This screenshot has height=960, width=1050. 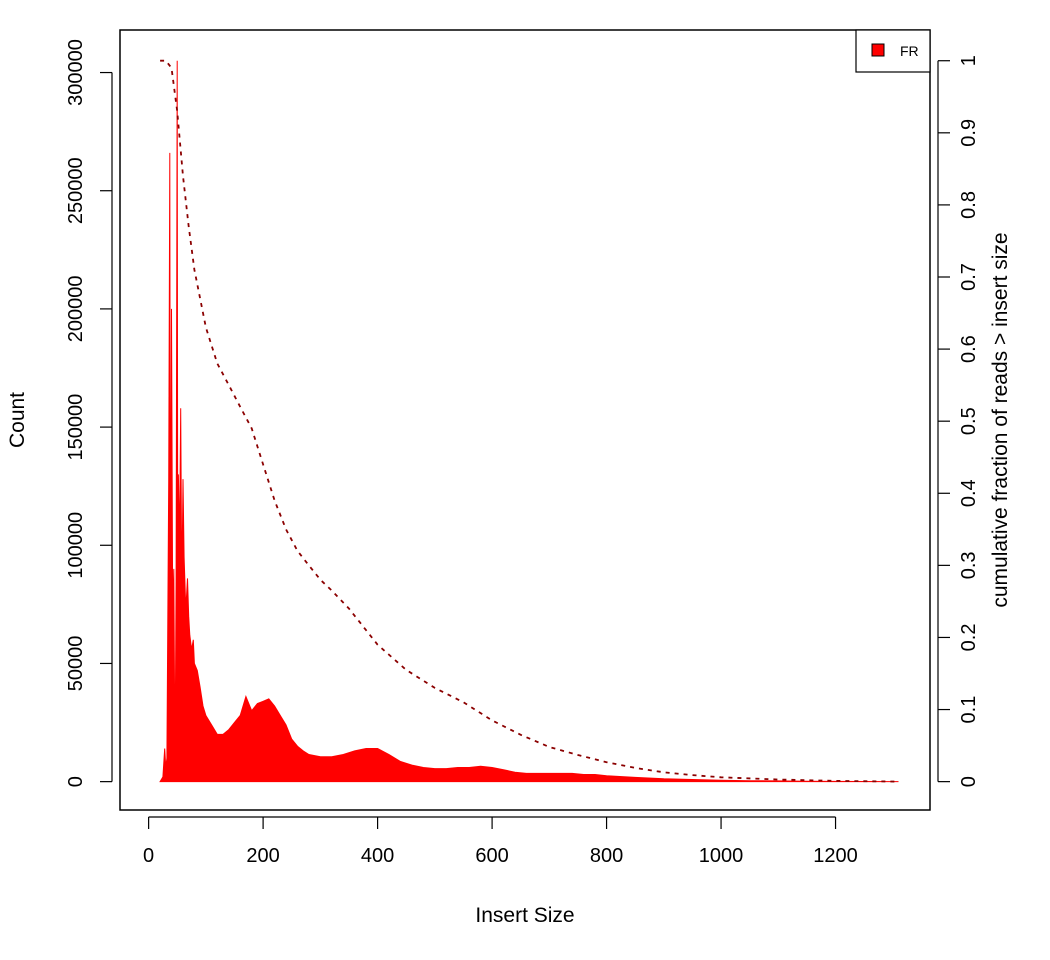 I want to click on y-tick-label: 250000, so click(x=76, y=190).